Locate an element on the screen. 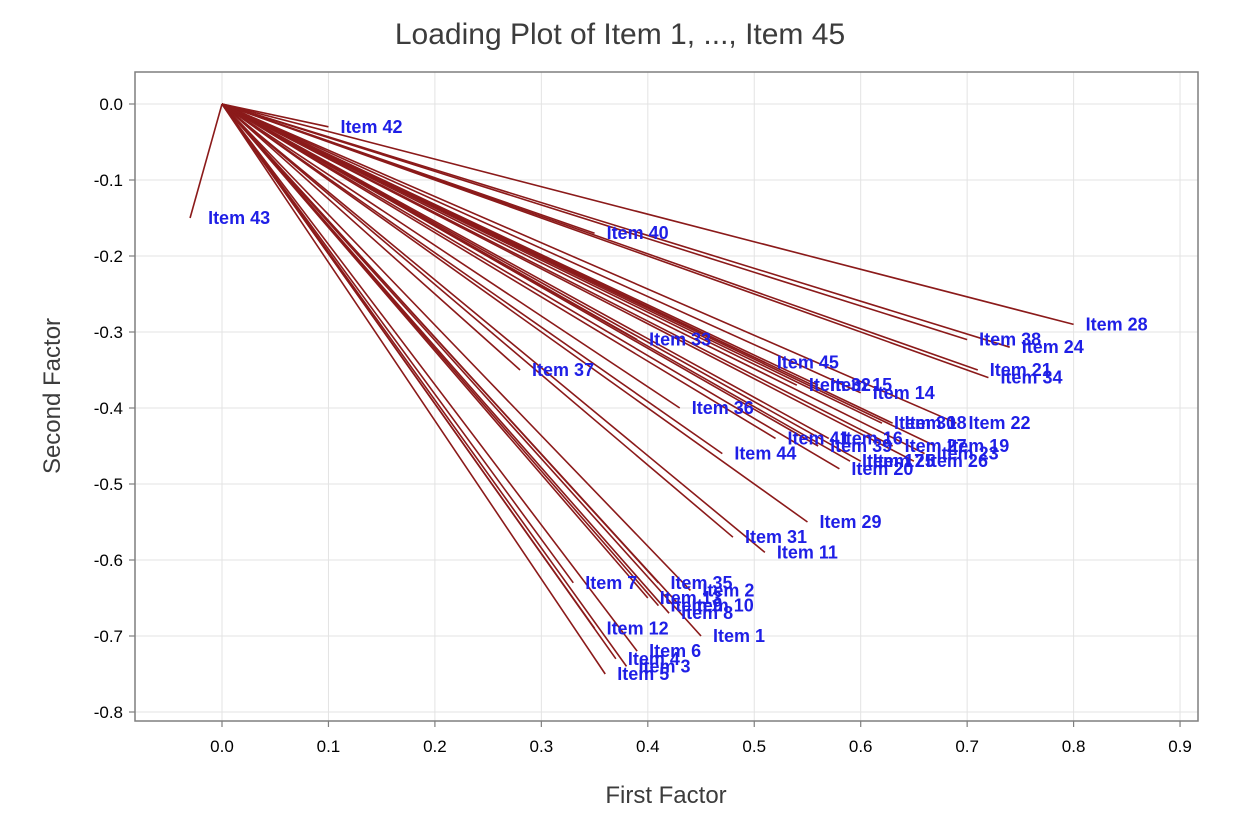 The height and width of the screenshot is (813, 1245). point-label: Item 8 is located at coordinates (707, 613).